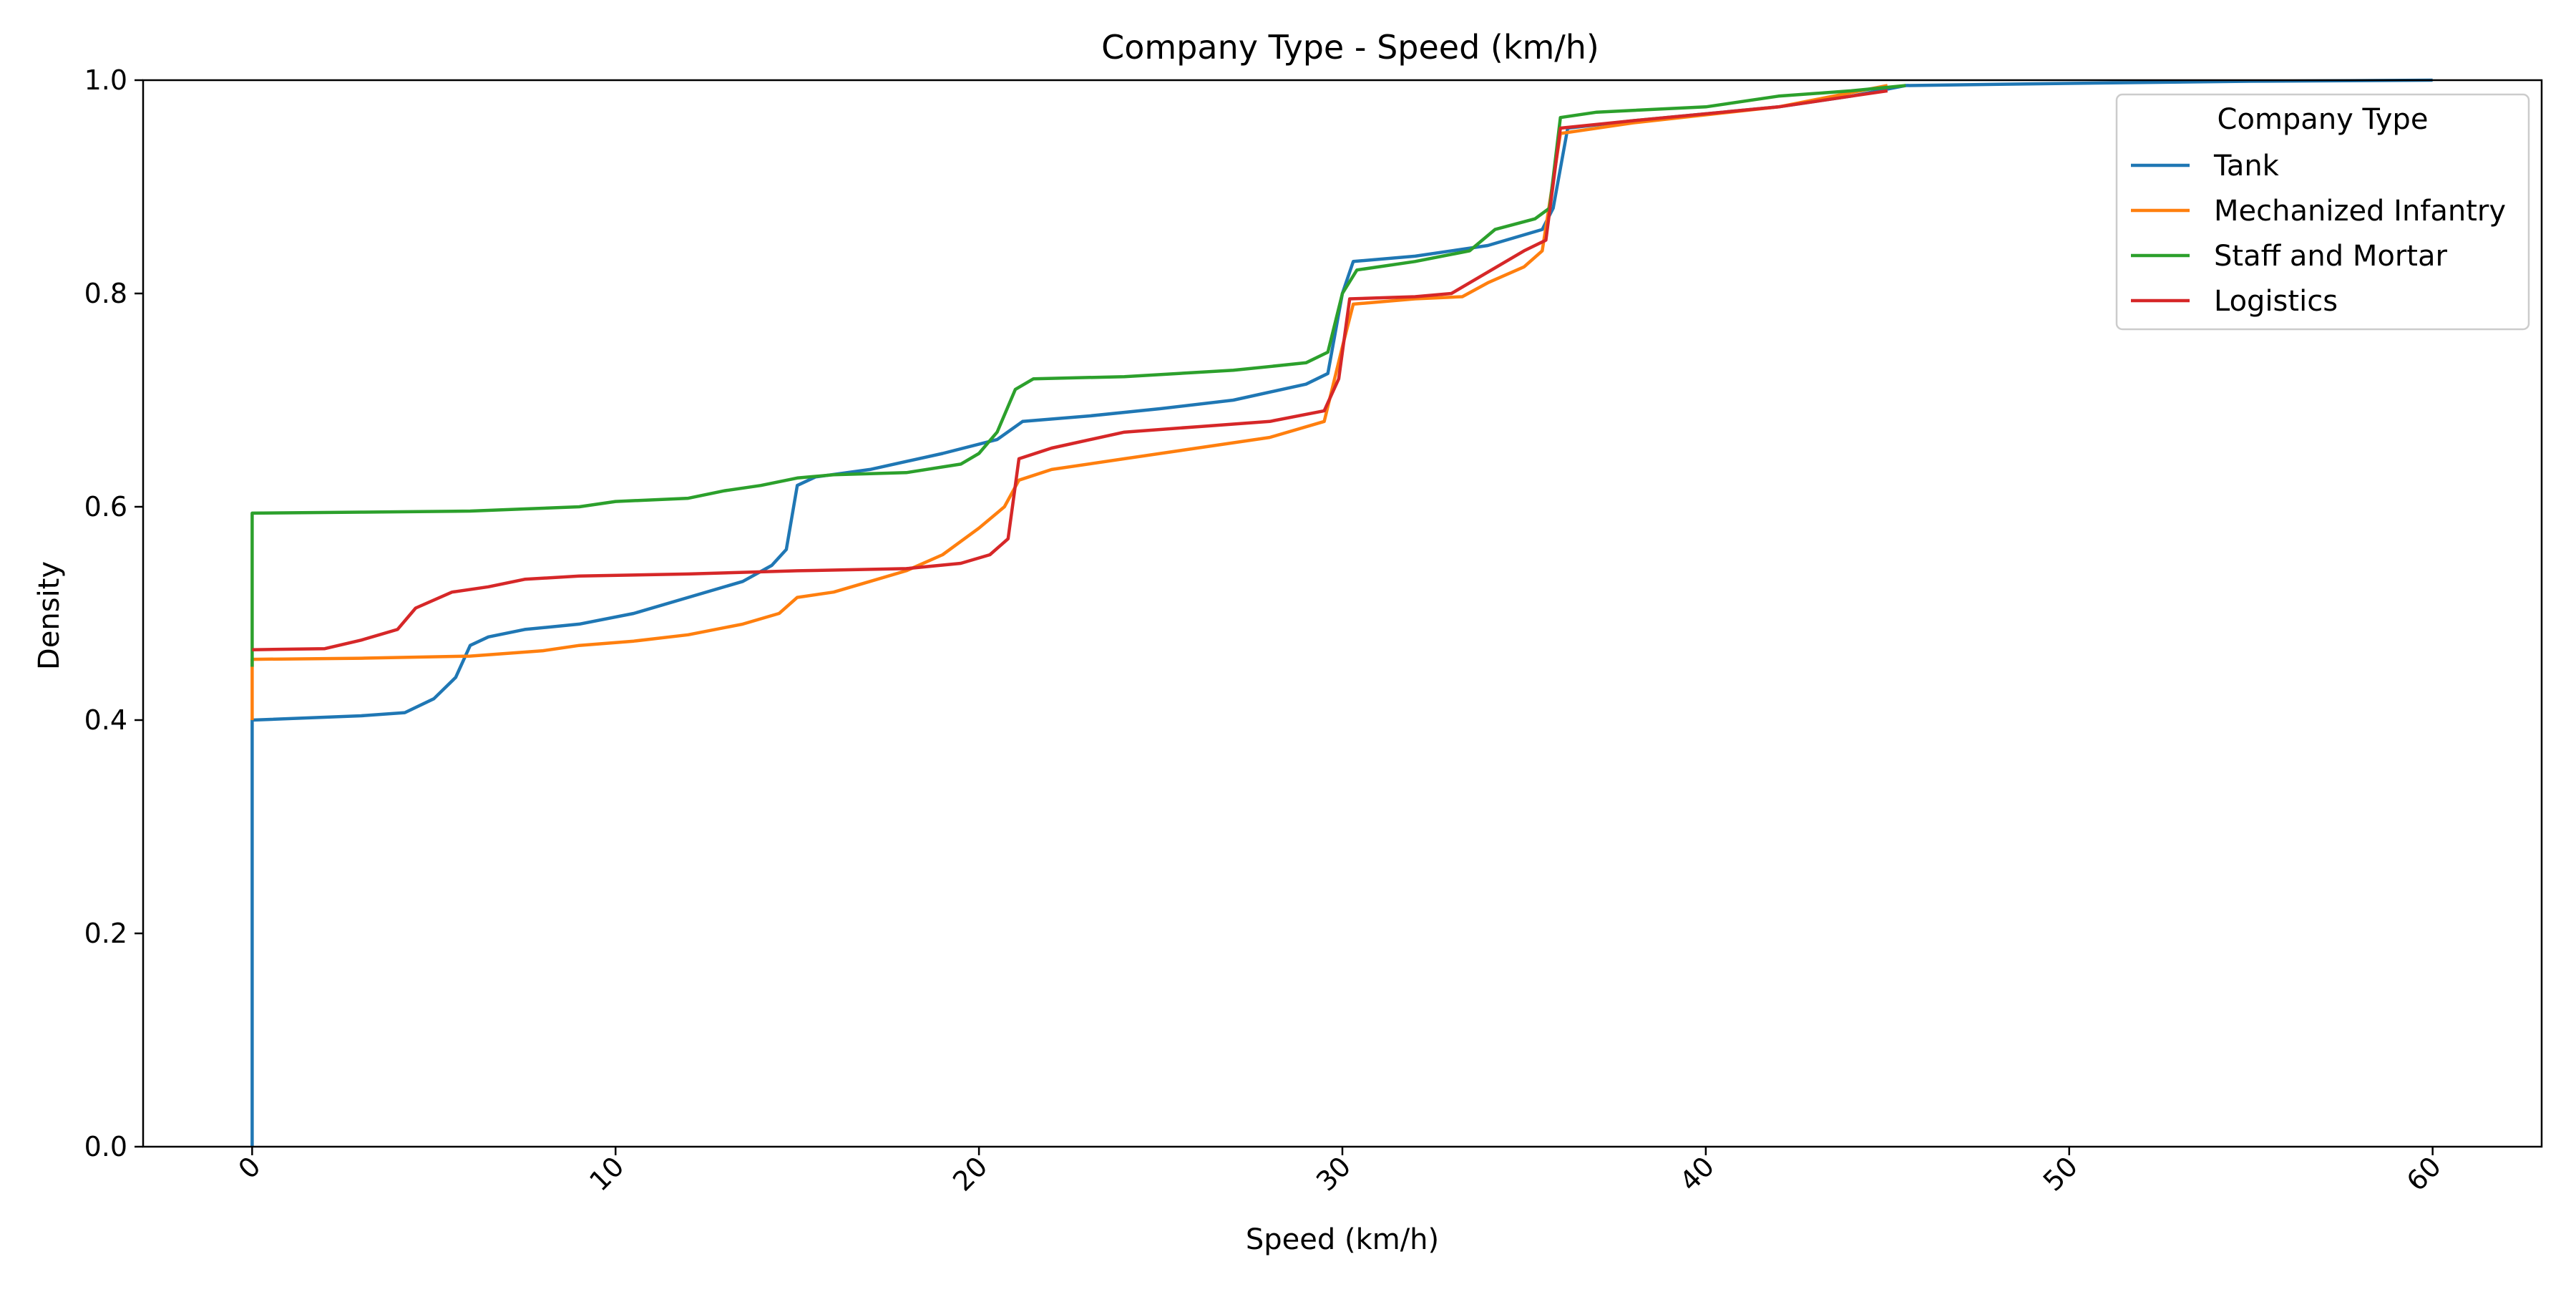  What do you see at coordinates (49, 615) in the screenshot?
I see `y-axis-label: Density` at bounding box center [49, 615].